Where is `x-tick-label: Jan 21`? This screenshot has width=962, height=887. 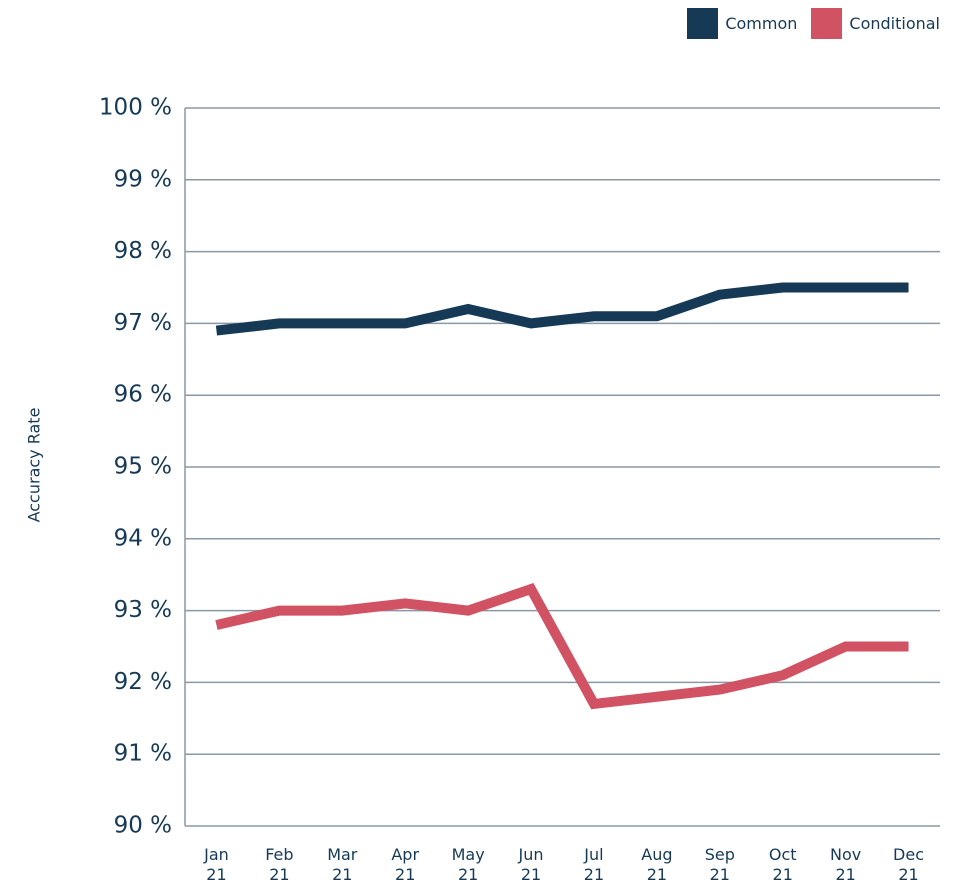
x-tick-label: Jan 21 is located at coordinates (216, 864).